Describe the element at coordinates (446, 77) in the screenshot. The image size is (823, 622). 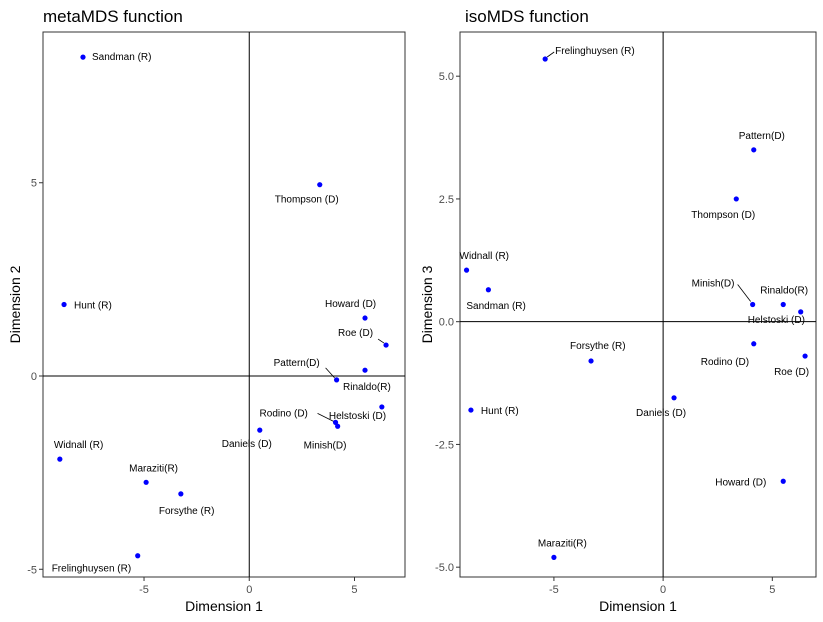
I see `y-tick-label: 5.0` at that location.